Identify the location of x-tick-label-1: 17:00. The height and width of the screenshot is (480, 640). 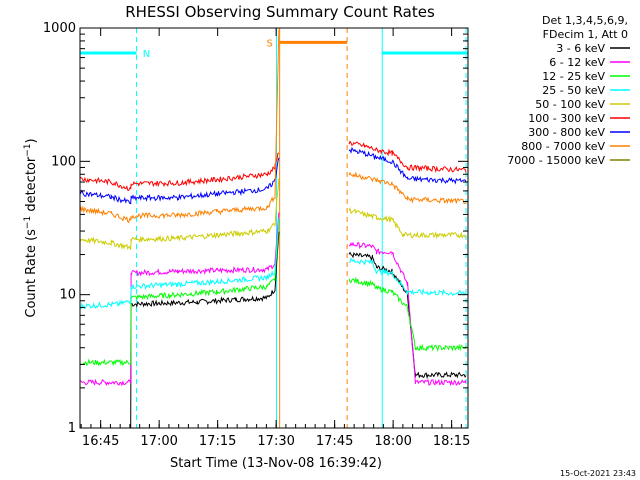
(158, 441).